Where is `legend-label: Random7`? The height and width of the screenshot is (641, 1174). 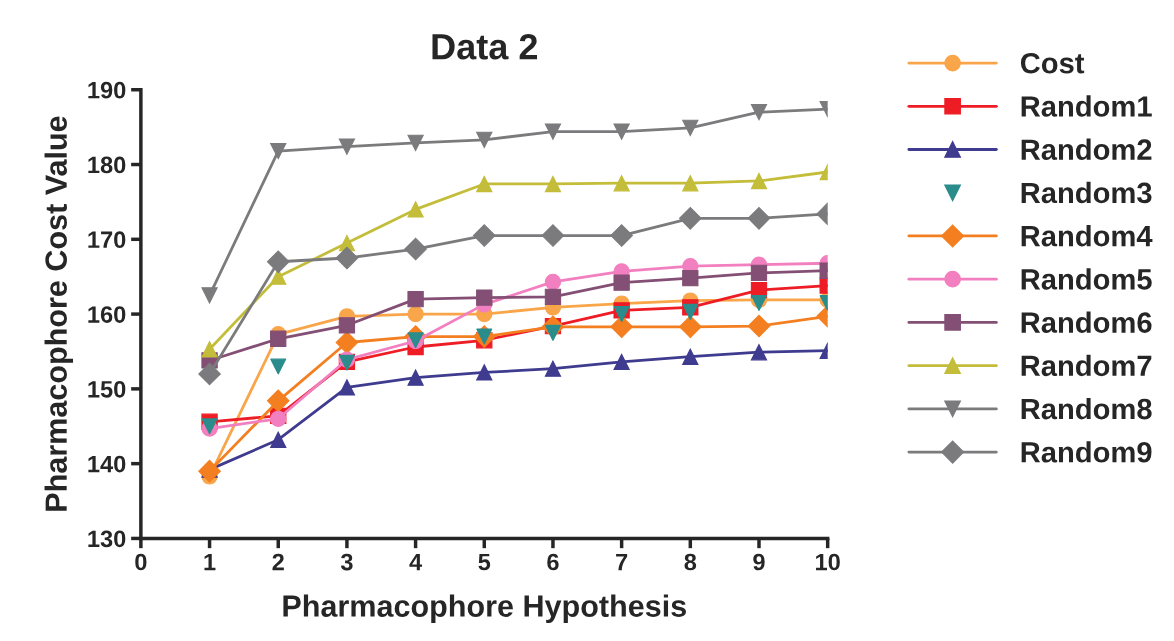
legend-label: Random7 is located at coordinates (1086, 365).